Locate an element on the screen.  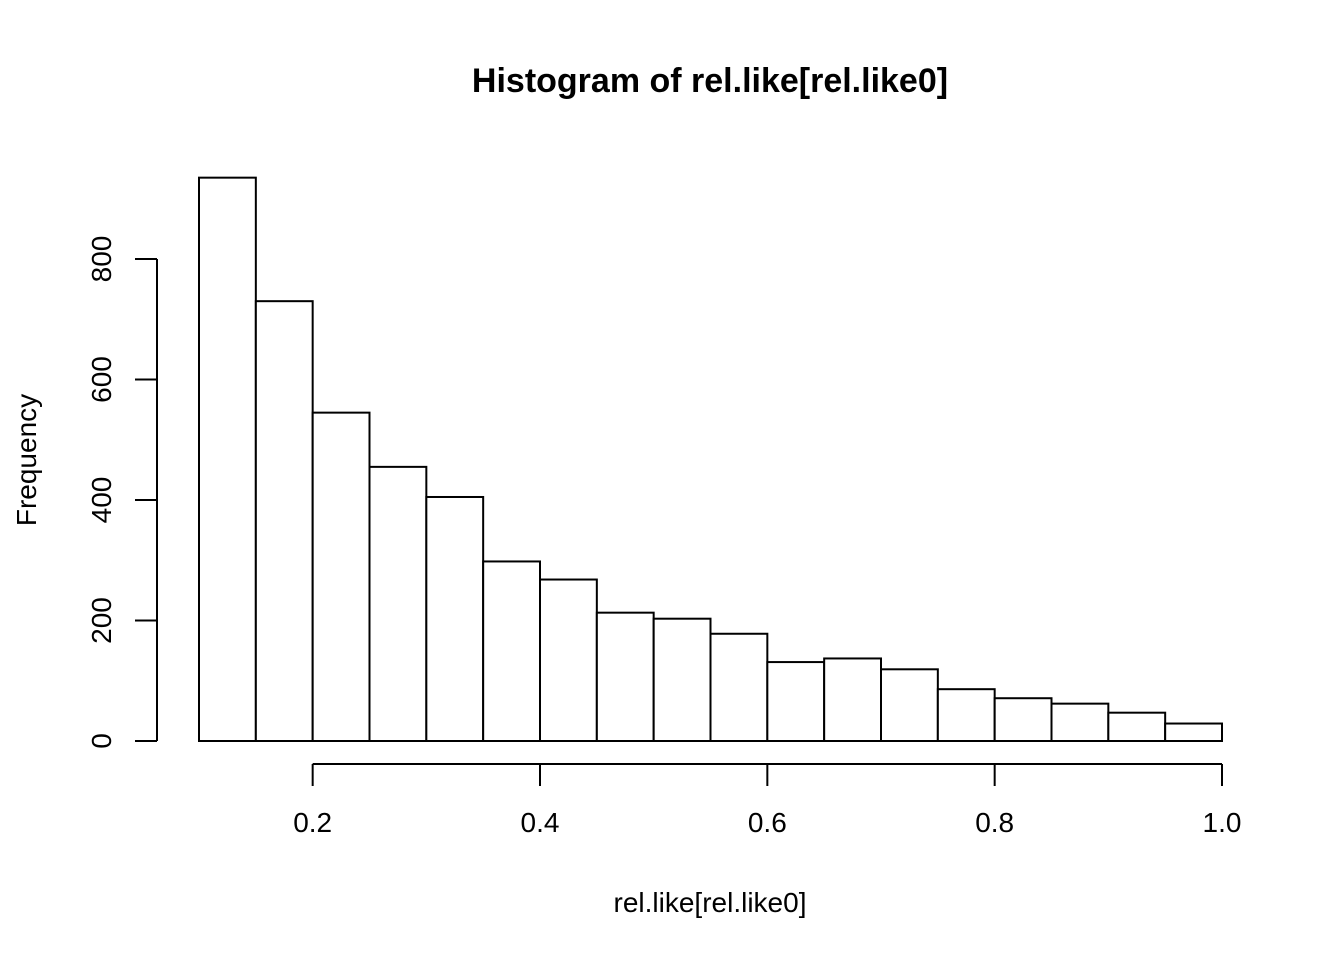
x-axis-label: rel.like[rel.like0] is located at coordinates (710, 902).